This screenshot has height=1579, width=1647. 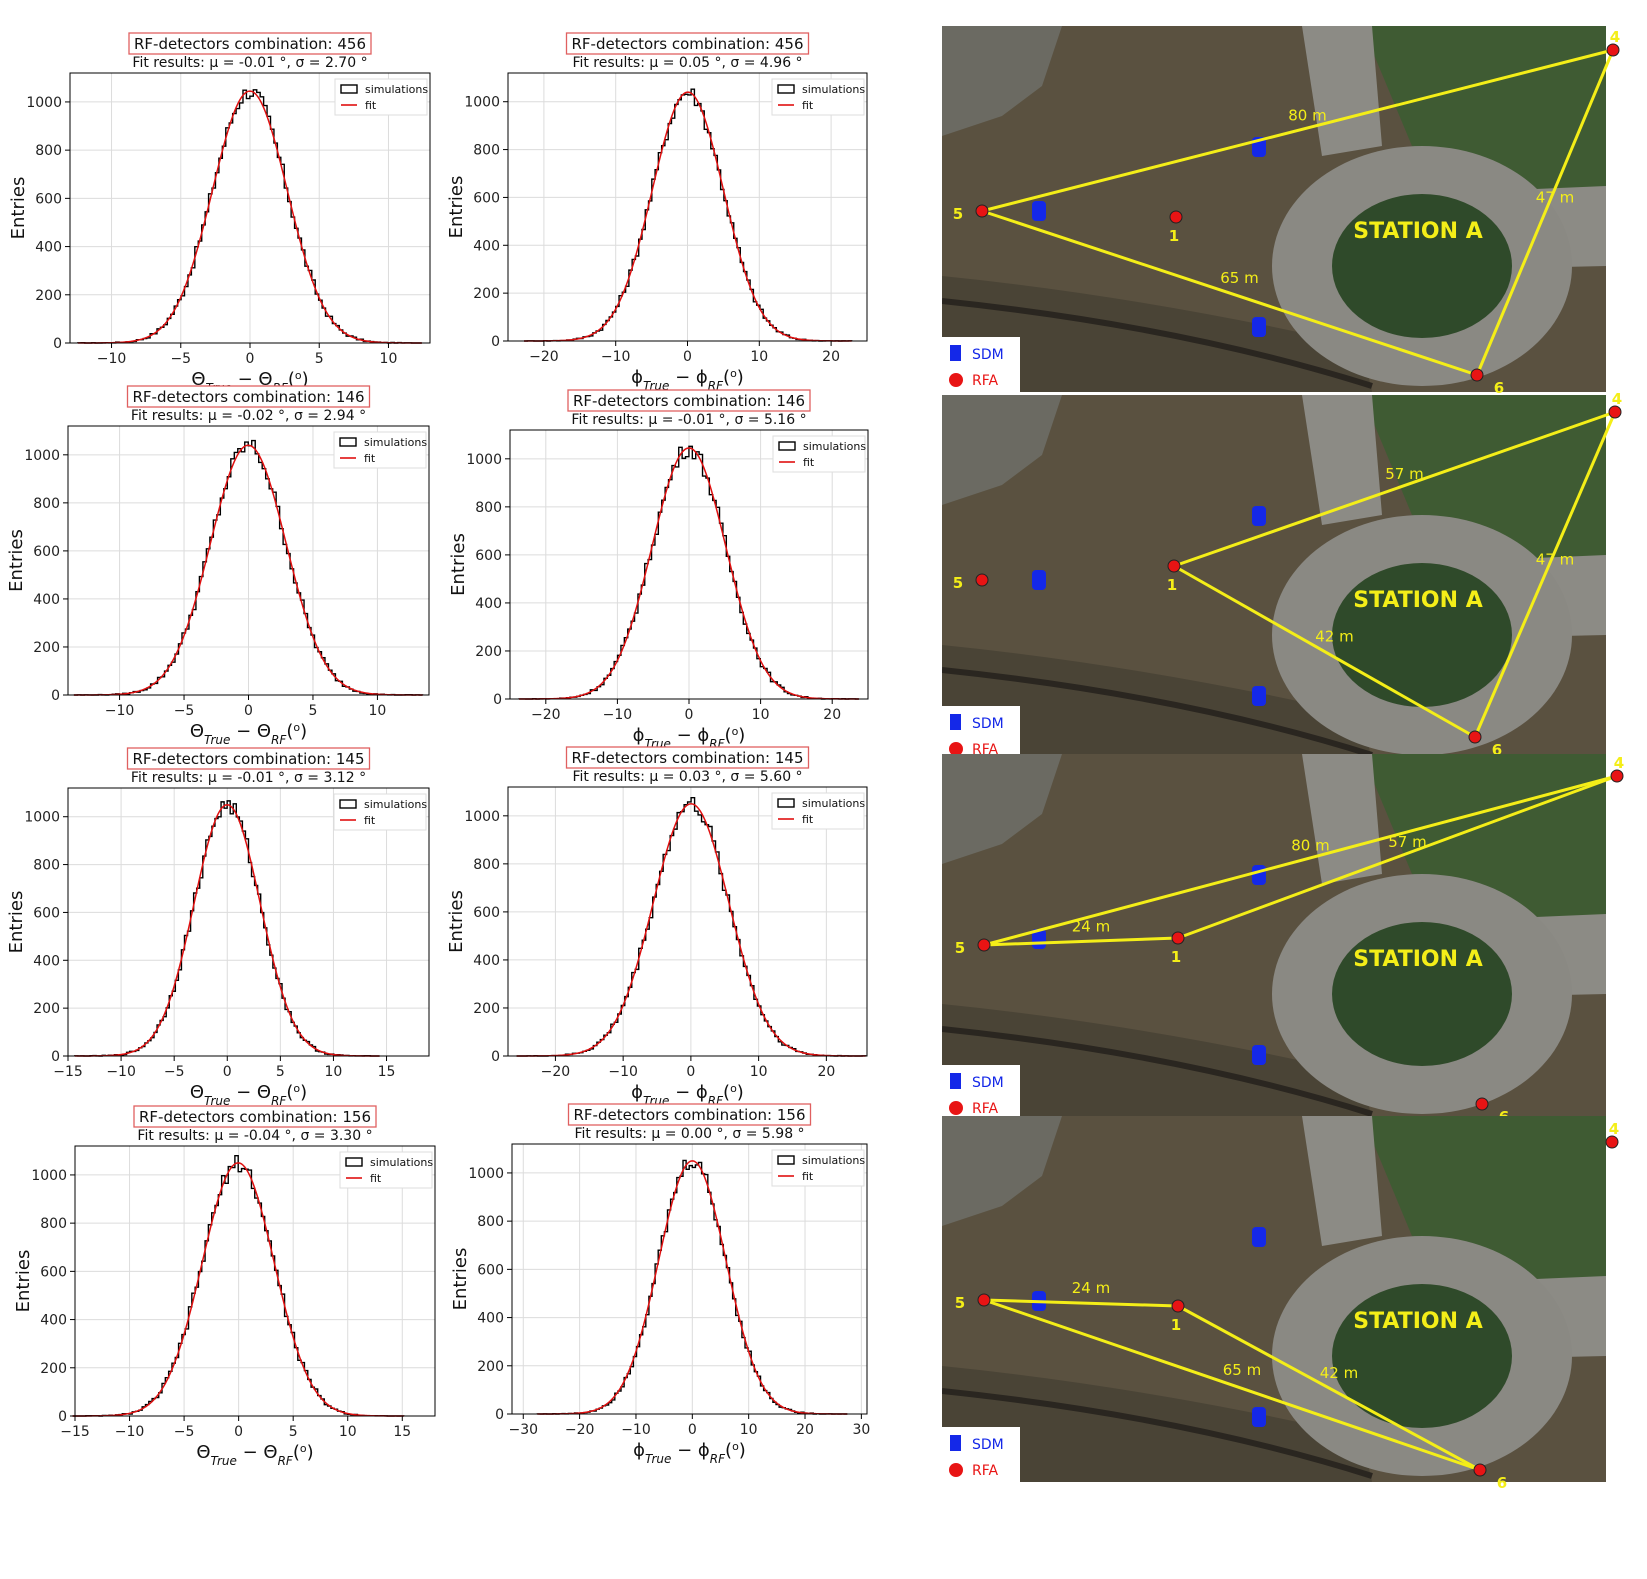 What do you see at coordinates (956, 749) in the screenshot?
I see `legend-rfa-marker` at bounding box center [956, 749].